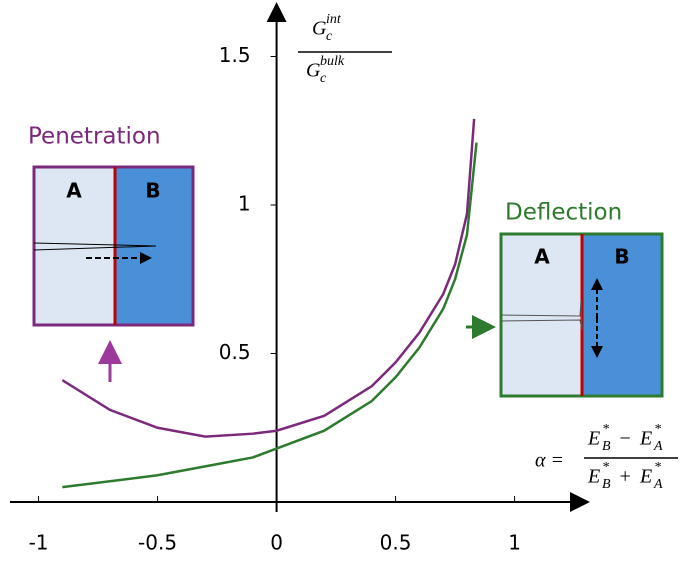 The height and width of the screenshot is (561, 696). What do you see at coordinates (625, 477) in the screenshot?
I see `math: +` at bounding box center [625, 477].